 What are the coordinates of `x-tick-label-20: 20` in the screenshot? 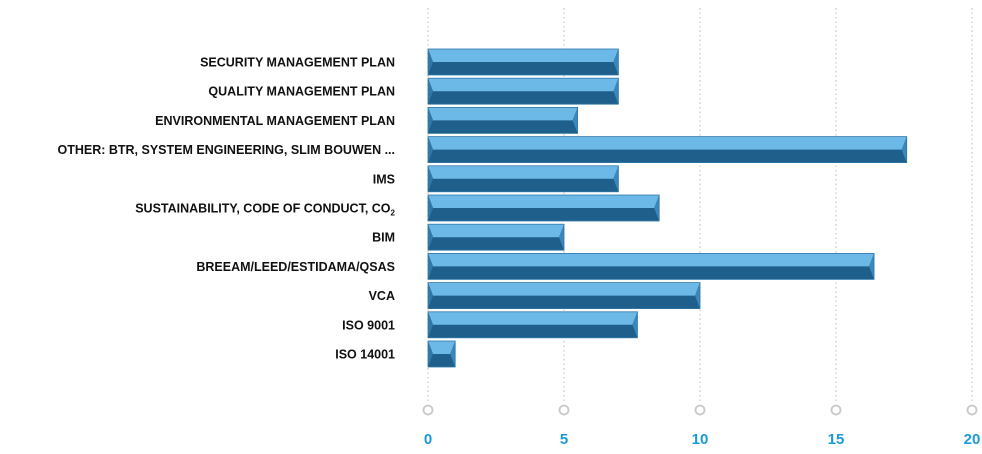 It's located at (972, 439).